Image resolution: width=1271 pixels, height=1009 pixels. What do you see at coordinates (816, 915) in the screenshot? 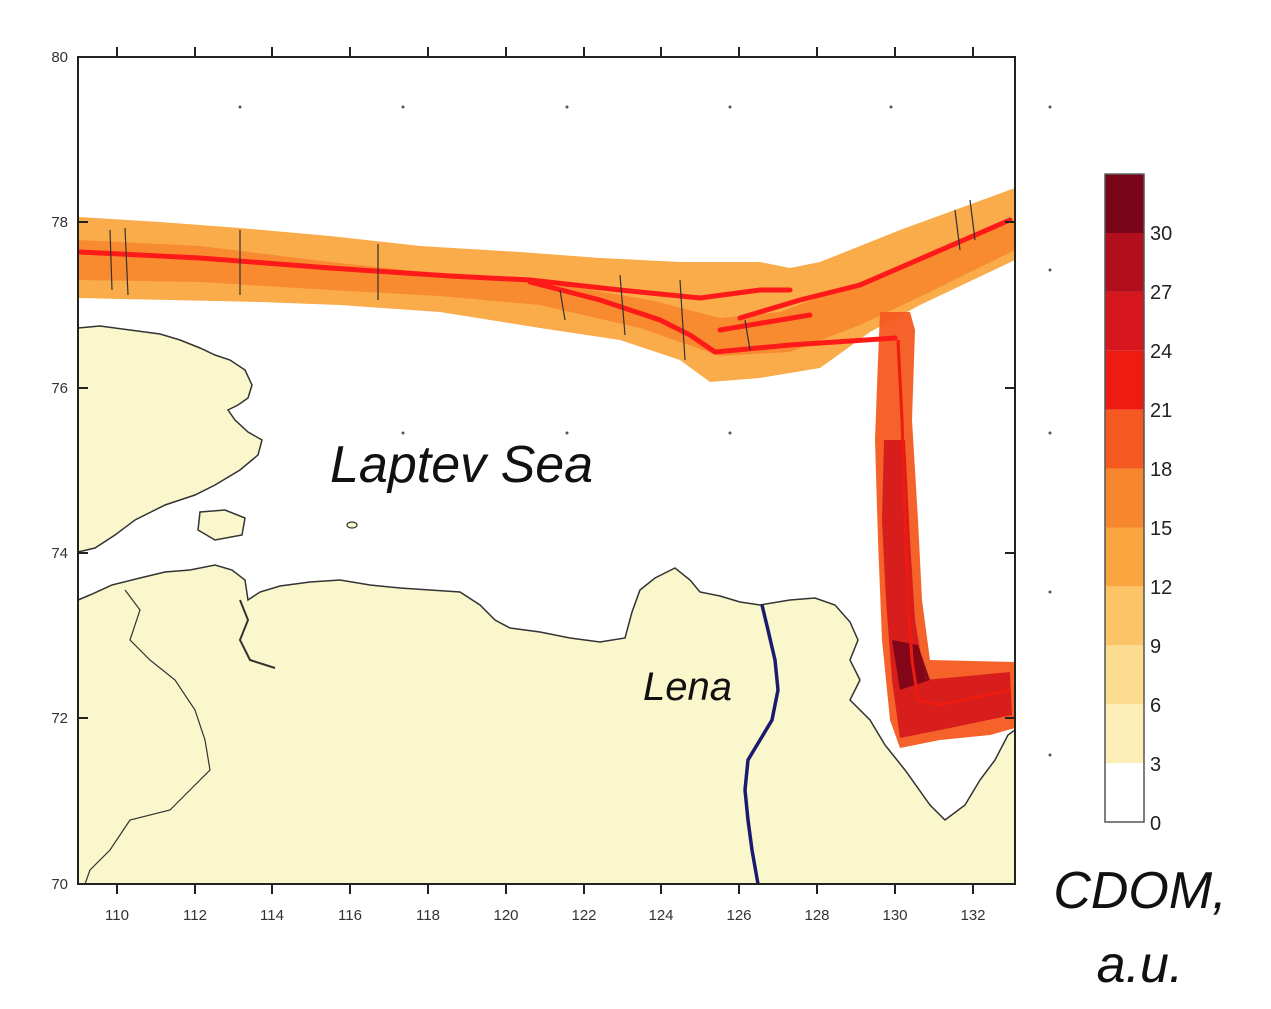
I see `x-tick-label: 128` at bounding box center [816, 915].